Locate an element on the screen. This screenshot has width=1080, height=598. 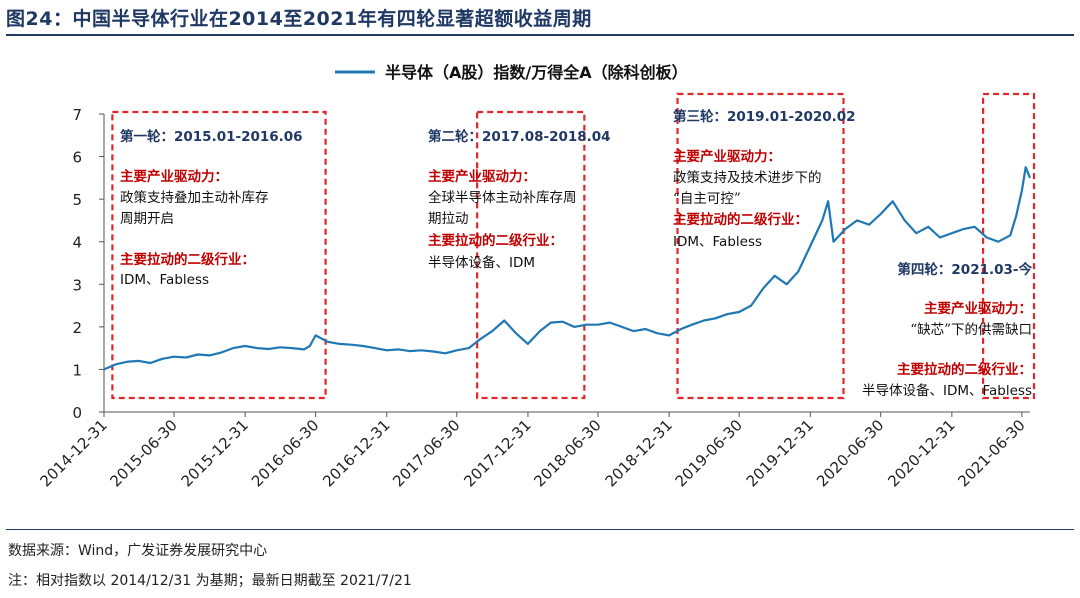
round2-driver-label: 主要产业驱动力： is located at coordinates (482, 177).